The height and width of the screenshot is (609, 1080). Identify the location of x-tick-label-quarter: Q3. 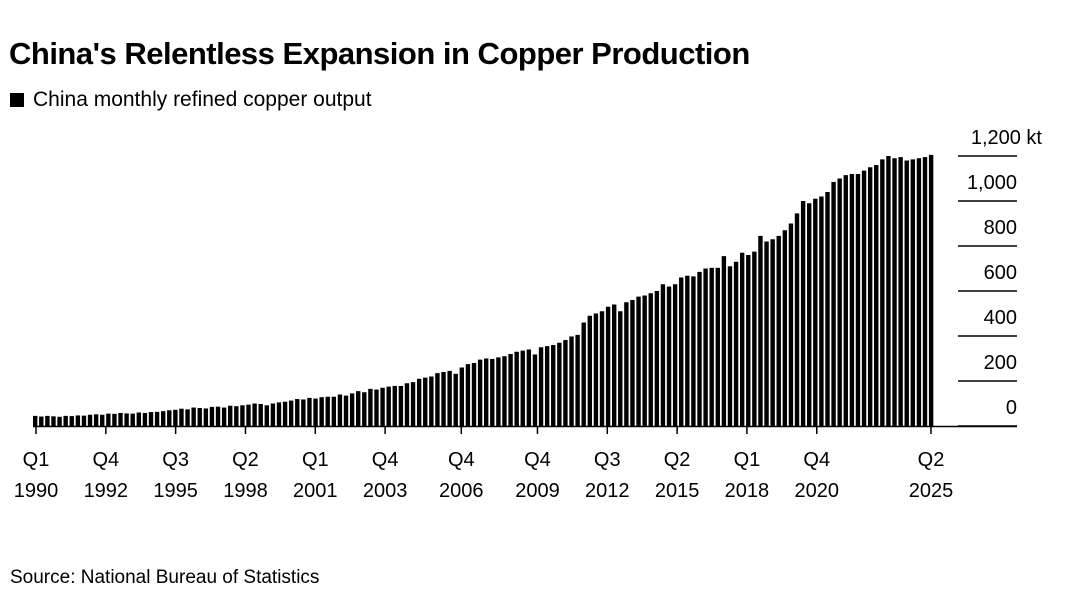
(607, 460).